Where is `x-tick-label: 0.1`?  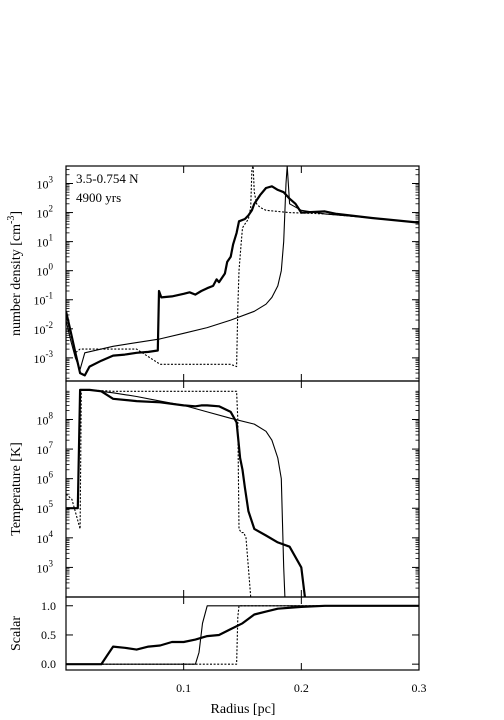 x-tick-label: 0.1 is located at coordinates (183, 688).